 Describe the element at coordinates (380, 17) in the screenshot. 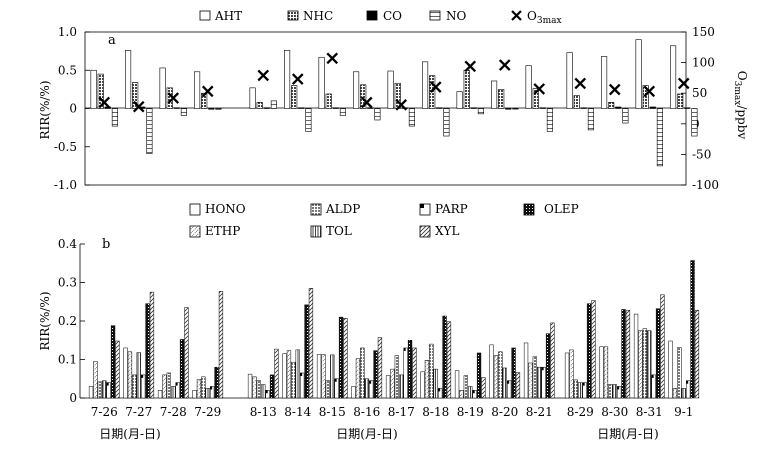

I see `panel-a-legend: AHT NHC CO NO O3max` at that location.